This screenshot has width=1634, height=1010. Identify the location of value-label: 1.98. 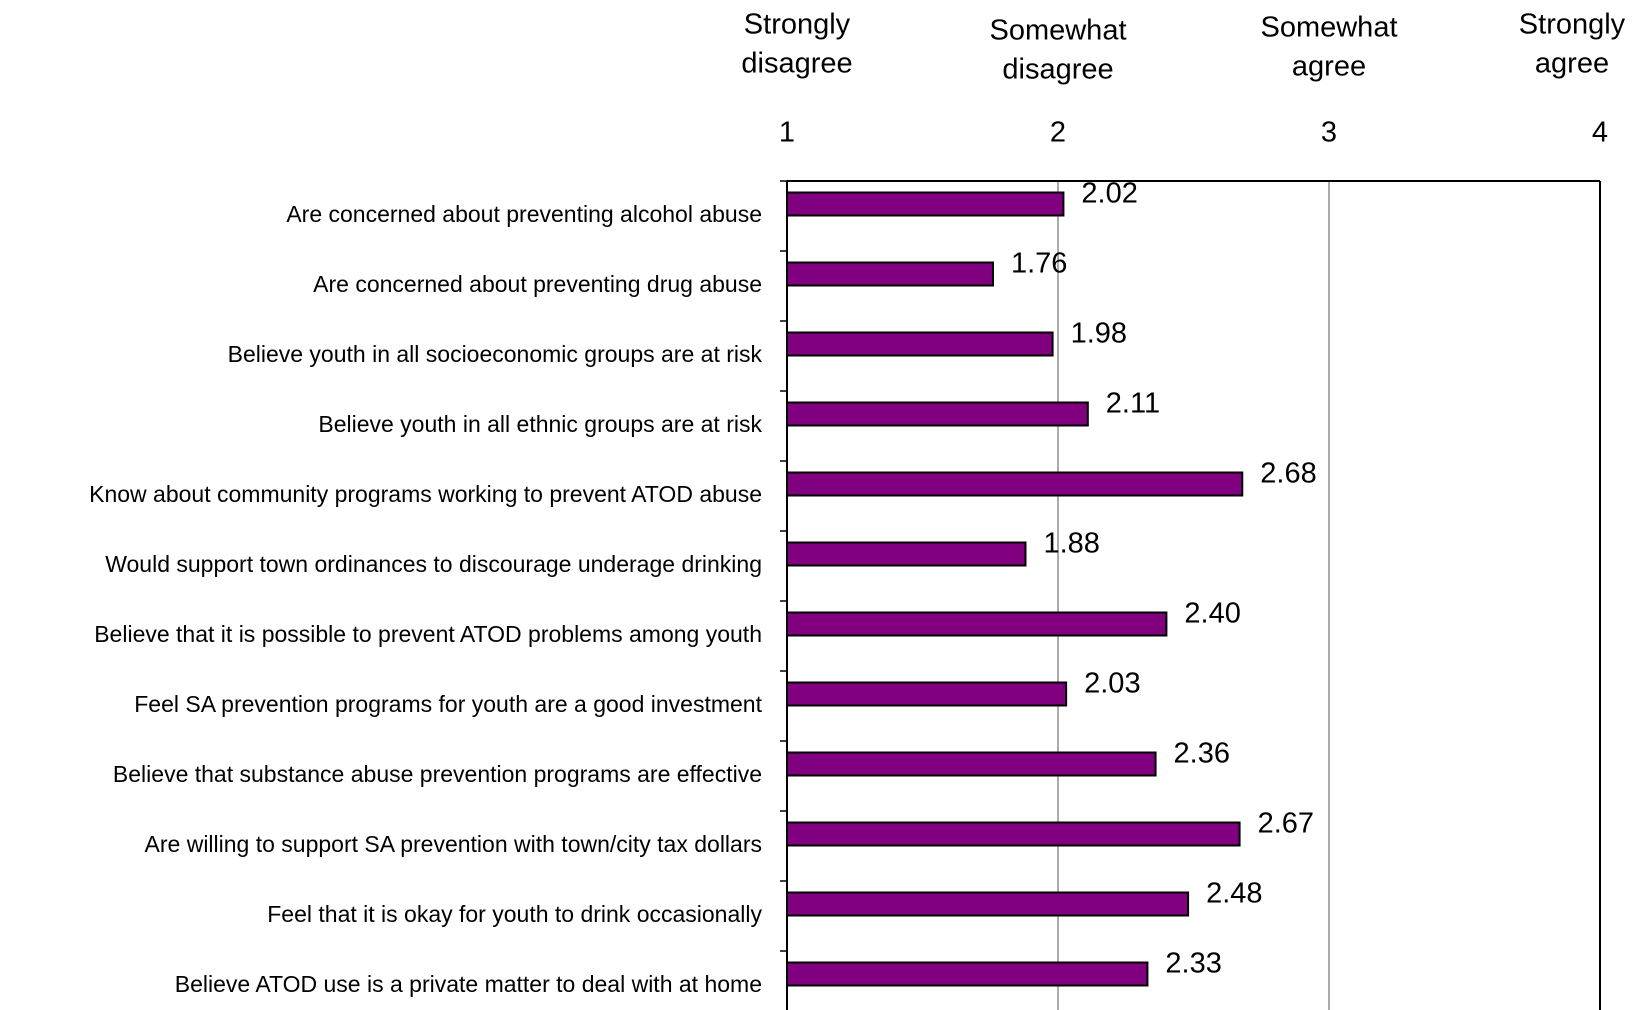
(1099, 334).